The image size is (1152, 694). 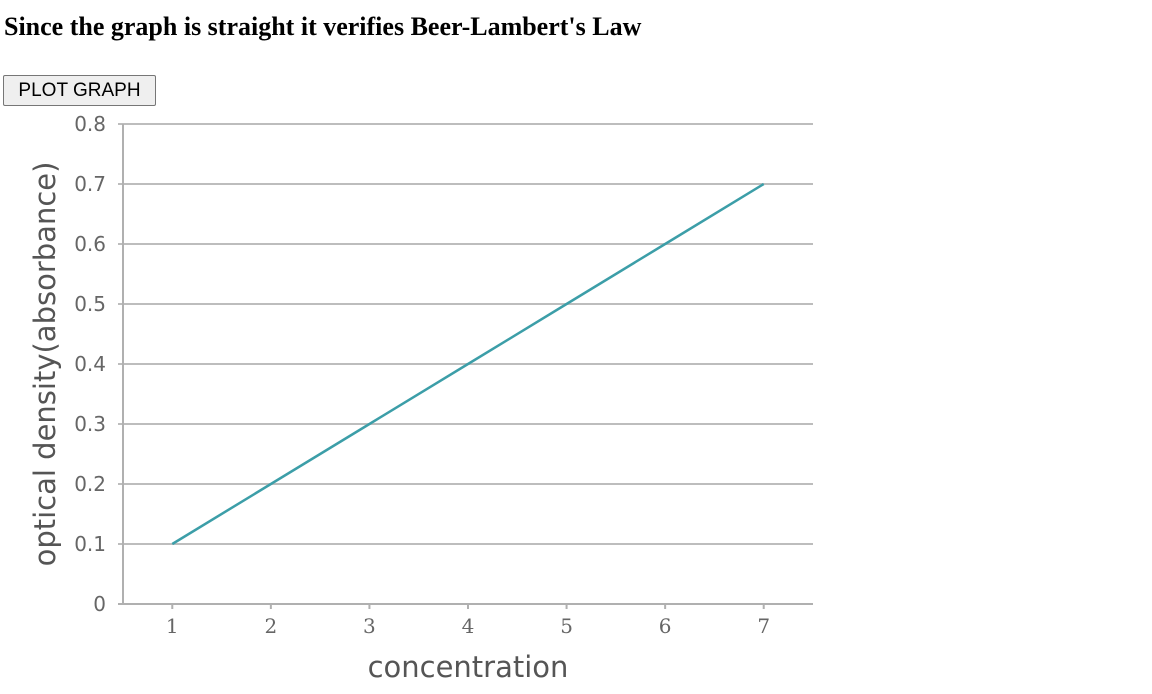 I want to click on x-axis-ticks: 1 2 3 4 5 6 7, so click(x=468, y=621).